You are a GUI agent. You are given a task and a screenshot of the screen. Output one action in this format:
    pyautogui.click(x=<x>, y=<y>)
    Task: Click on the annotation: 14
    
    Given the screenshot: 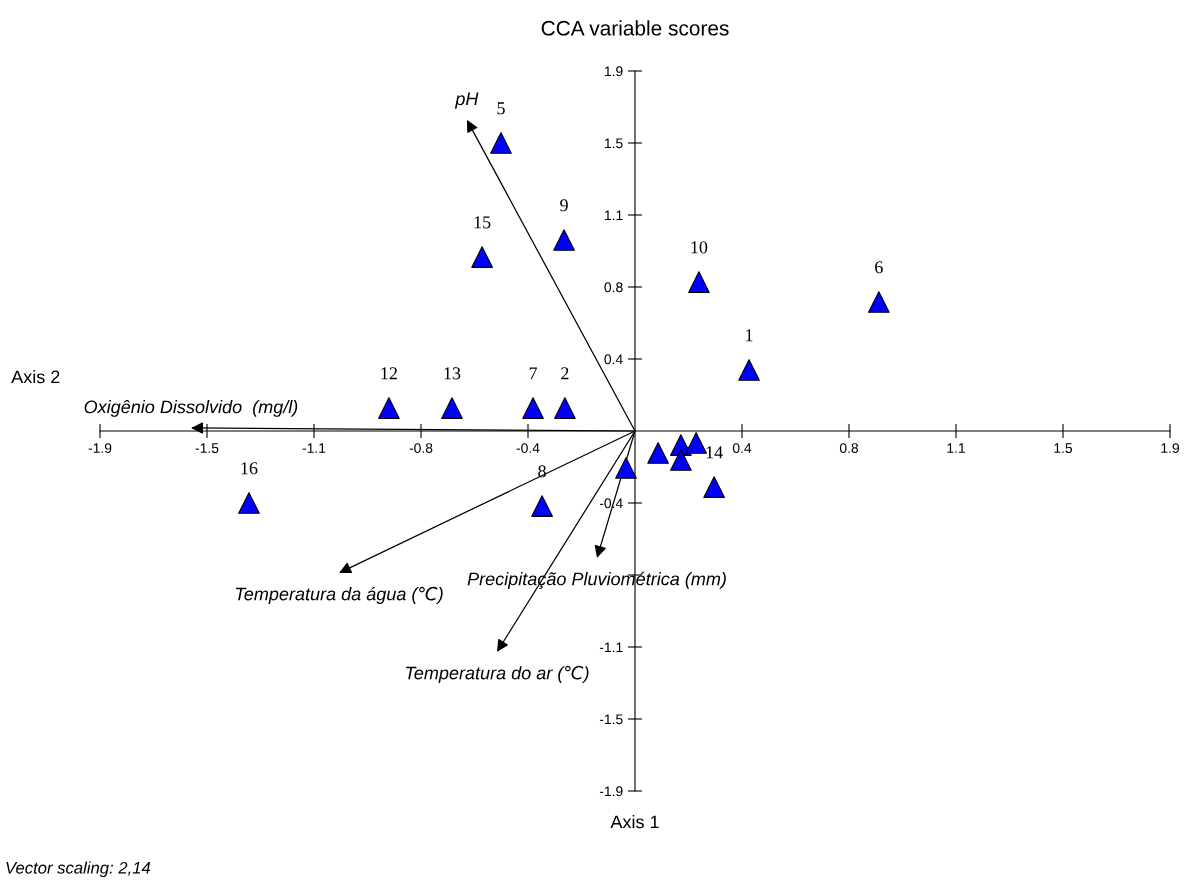 What is the action you would take?
    pyautogui.click(x=714, y=452)
    